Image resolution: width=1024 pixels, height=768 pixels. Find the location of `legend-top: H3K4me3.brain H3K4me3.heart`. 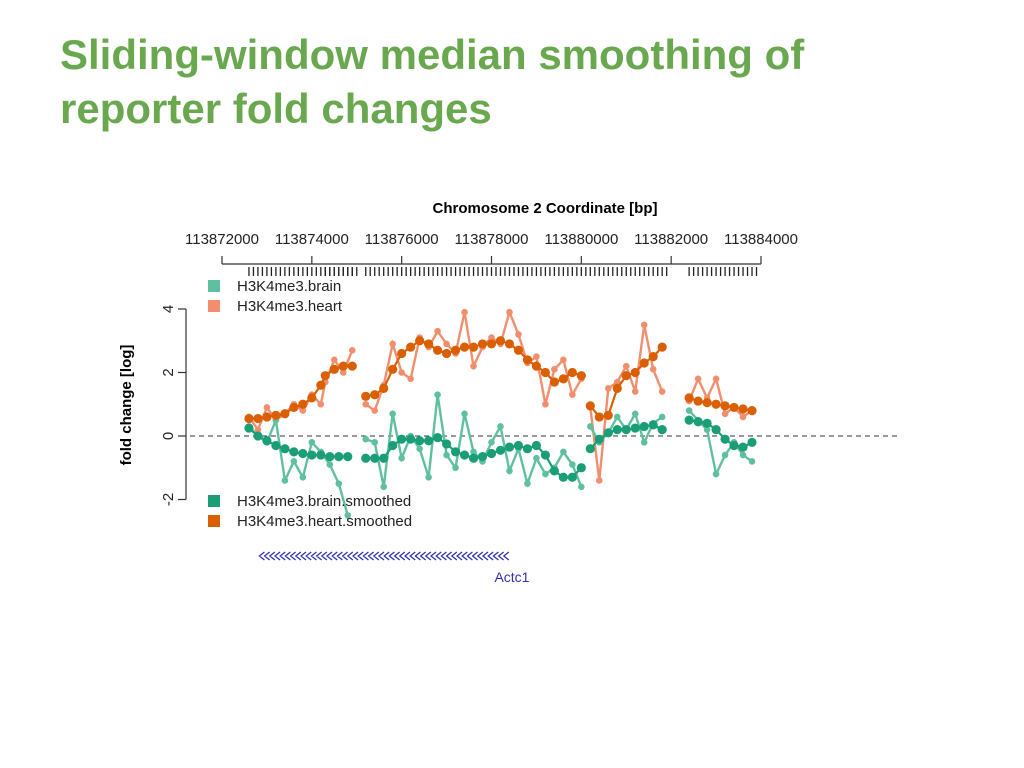

legend-top: H3K4me3.brain H3K4me3.heart is located at coordinates (275, 296).